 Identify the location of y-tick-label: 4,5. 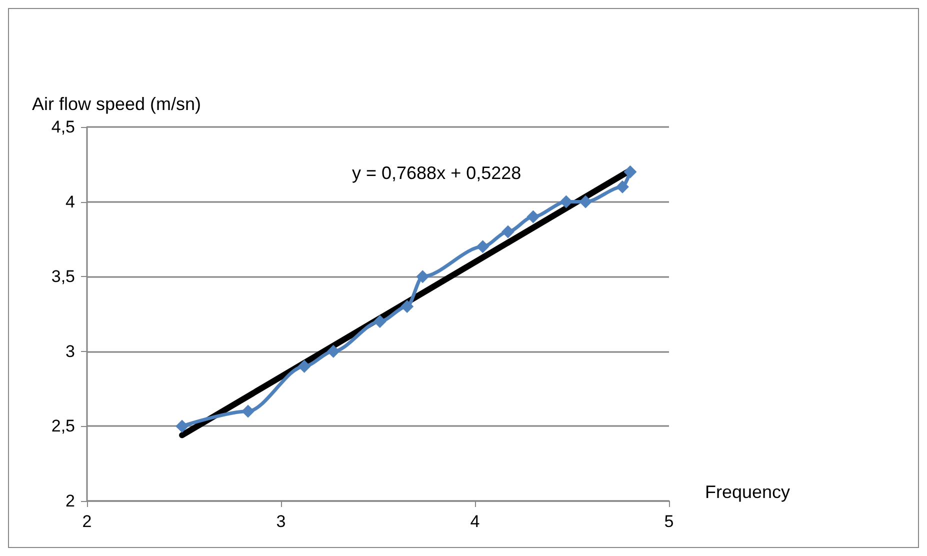
(63, 127).